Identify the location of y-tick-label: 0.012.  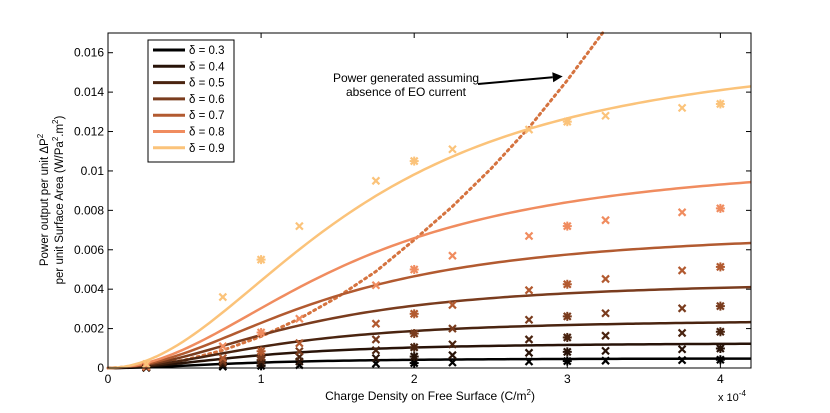
(89, 132).